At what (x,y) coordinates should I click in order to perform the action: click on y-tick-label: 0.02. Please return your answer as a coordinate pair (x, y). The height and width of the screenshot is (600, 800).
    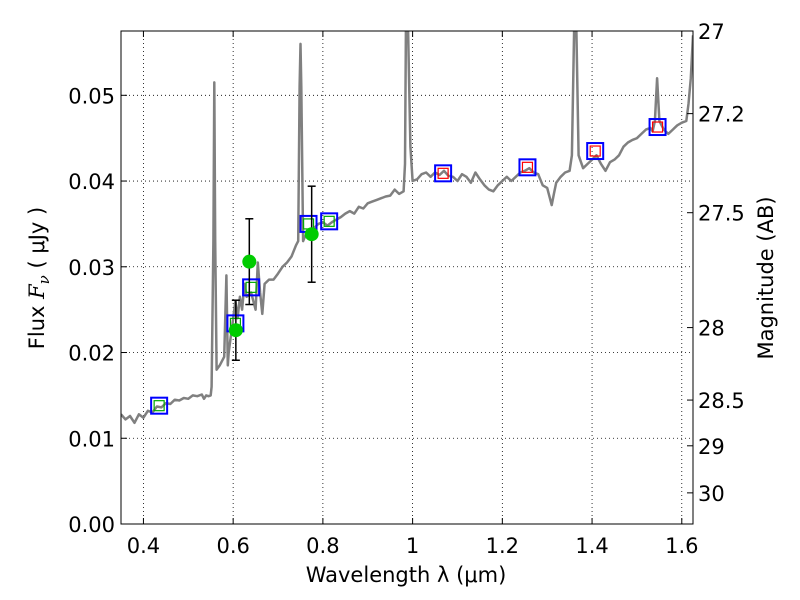
    Looking at the image, I should click on (91, 354).